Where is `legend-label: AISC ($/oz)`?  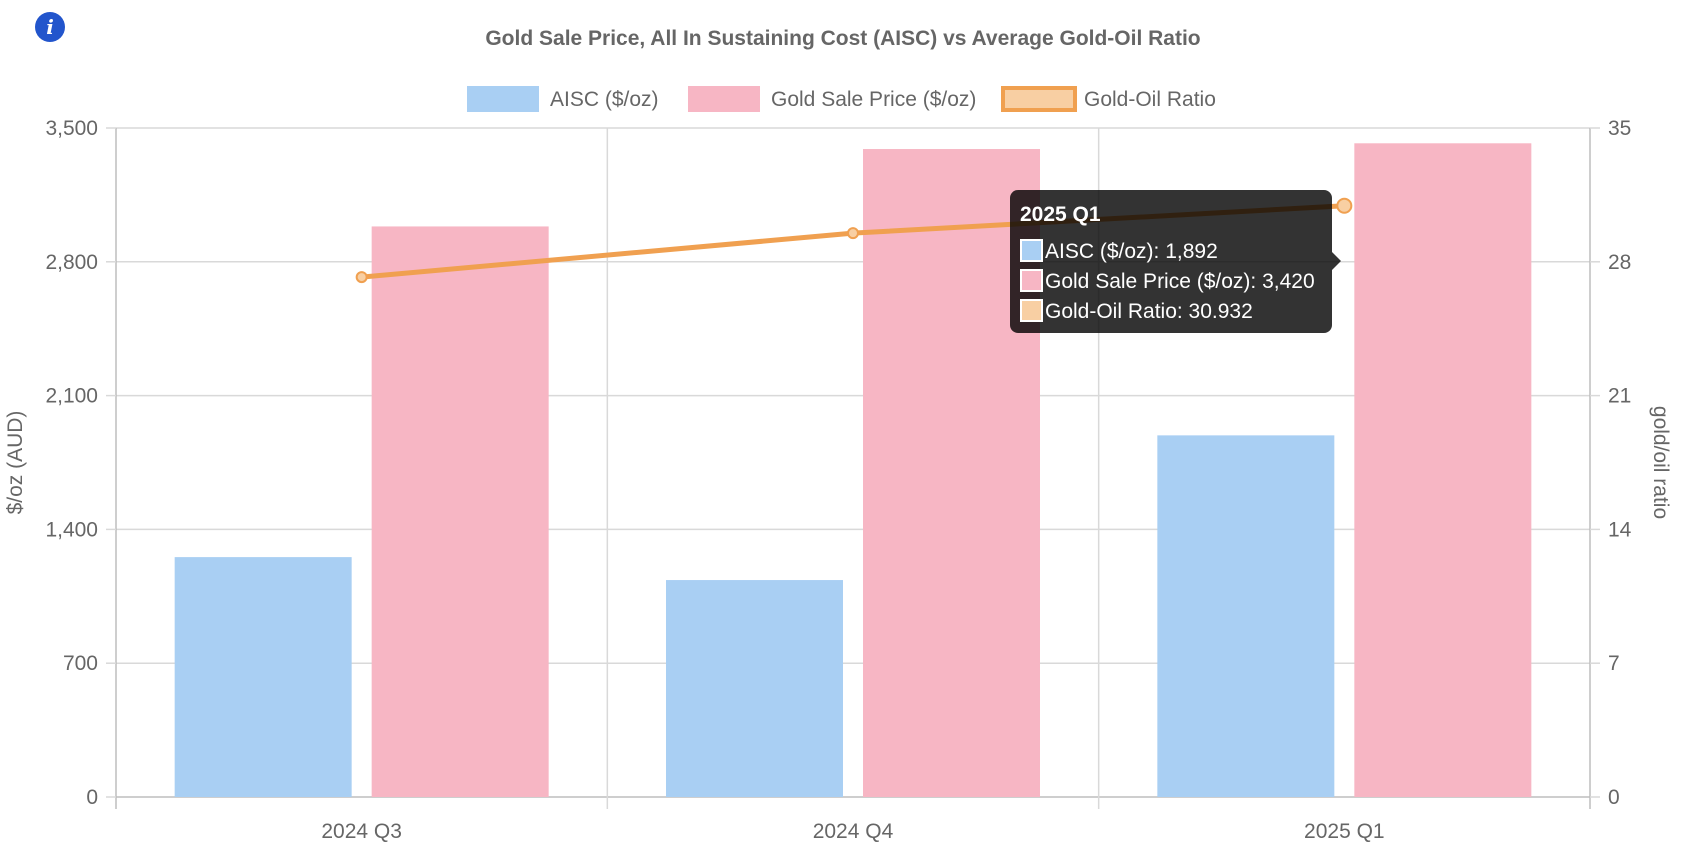
legend-label: AISC ($/oz) is located at coordinates (604, 99).